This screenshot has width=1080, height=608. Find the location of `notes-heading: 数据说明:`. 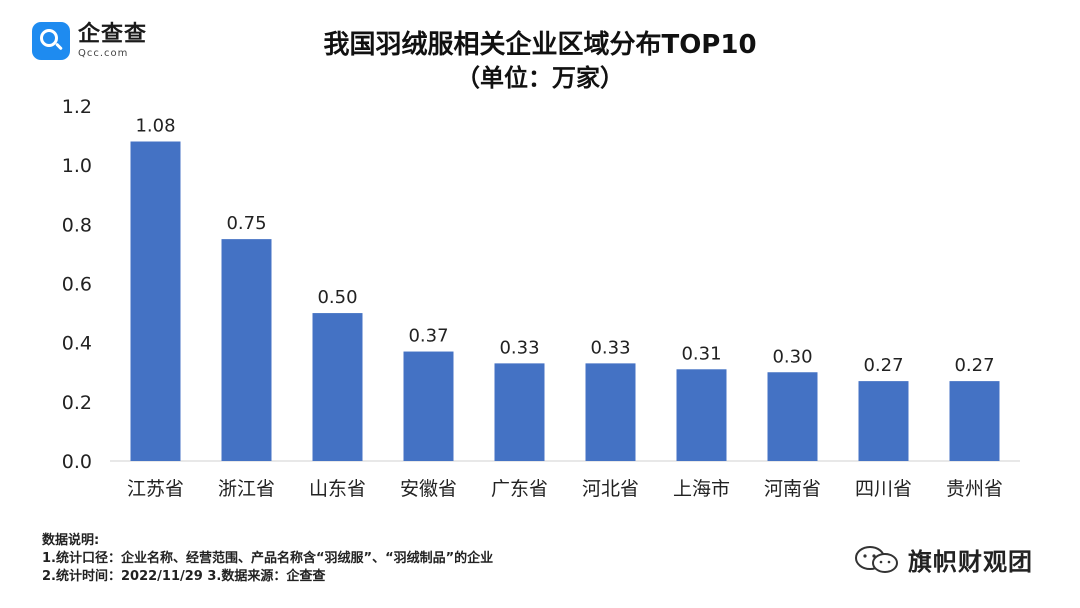

notes-heading: 数据说明: is located at coordinates (71, 540).